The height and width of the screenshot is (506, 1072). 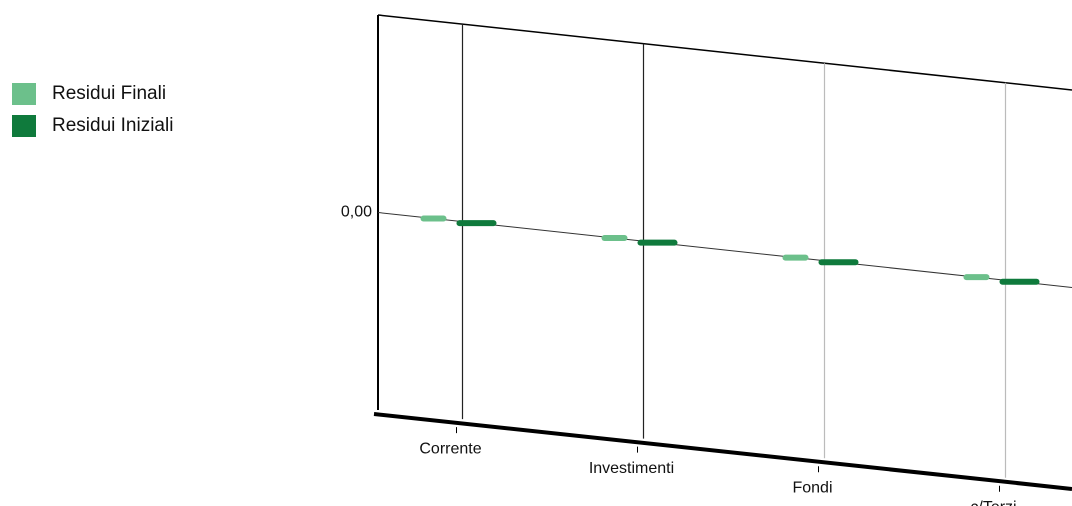 What do you see at coordinates (993, 502) in the screenshot?
I see `x-tick-label: c/Terzi` at bounding box center [993, 502].